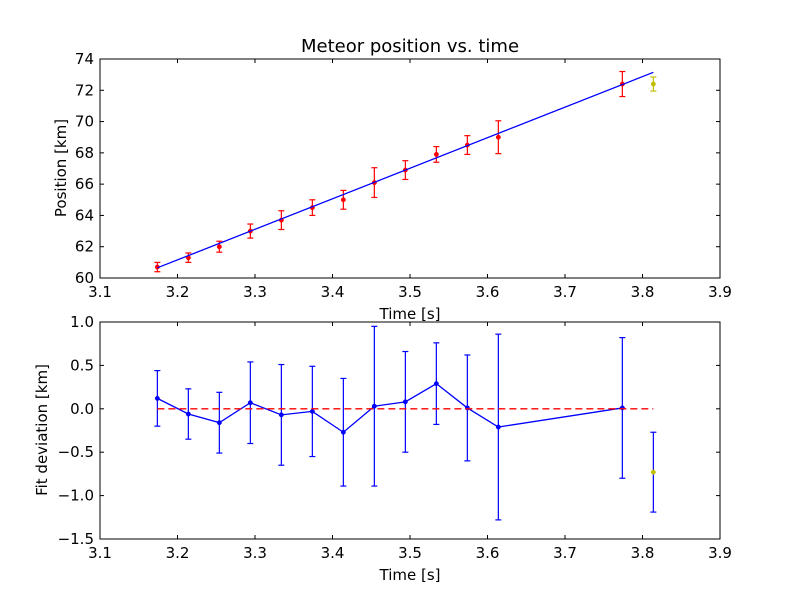 The width and height of the screenshot is (800, 600). What do you see at coordinates (565, 553) in the screenshot?
I see `deviation-x-tick-label: 3.7` at bounding box center [565, 553].